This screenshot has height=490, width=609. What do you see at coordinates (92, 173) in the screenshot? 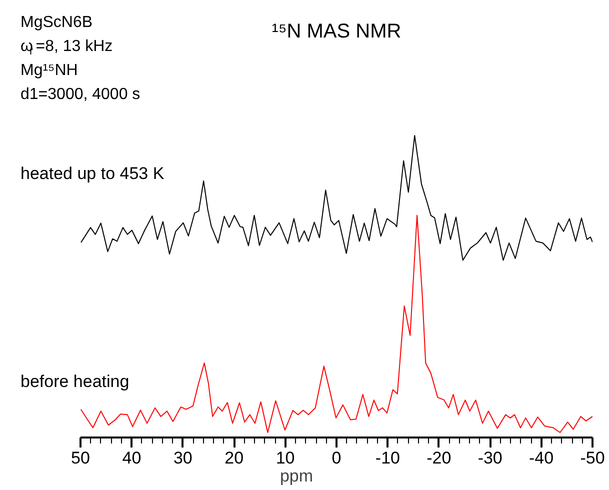
I see `text: heated up to 453 K` at bounding box center [92, 173].